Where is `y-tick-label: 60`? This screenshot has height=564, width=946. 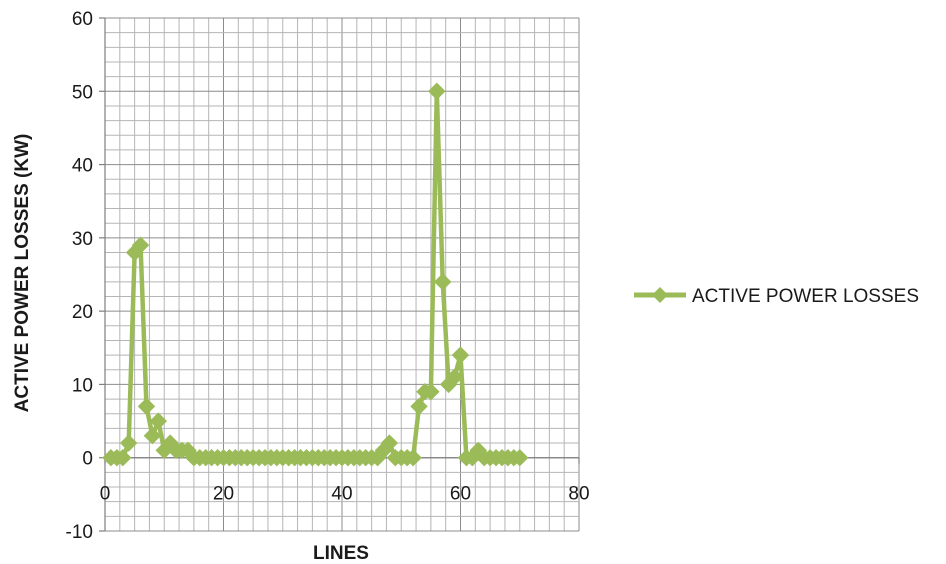 y-tick-label: 60 is located at coordinates (82, 19).